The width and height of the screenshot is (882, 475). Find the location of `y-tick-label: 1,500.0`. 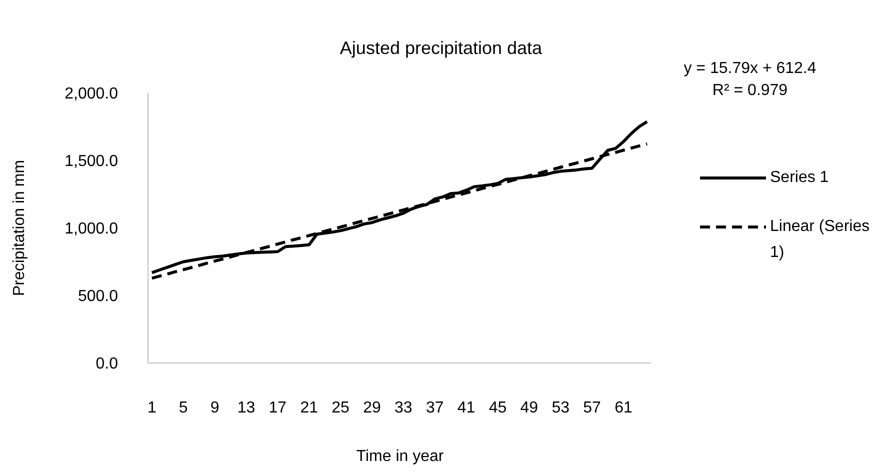

y-tick-label: 1,500.0 is located at coordinates (91, 161).